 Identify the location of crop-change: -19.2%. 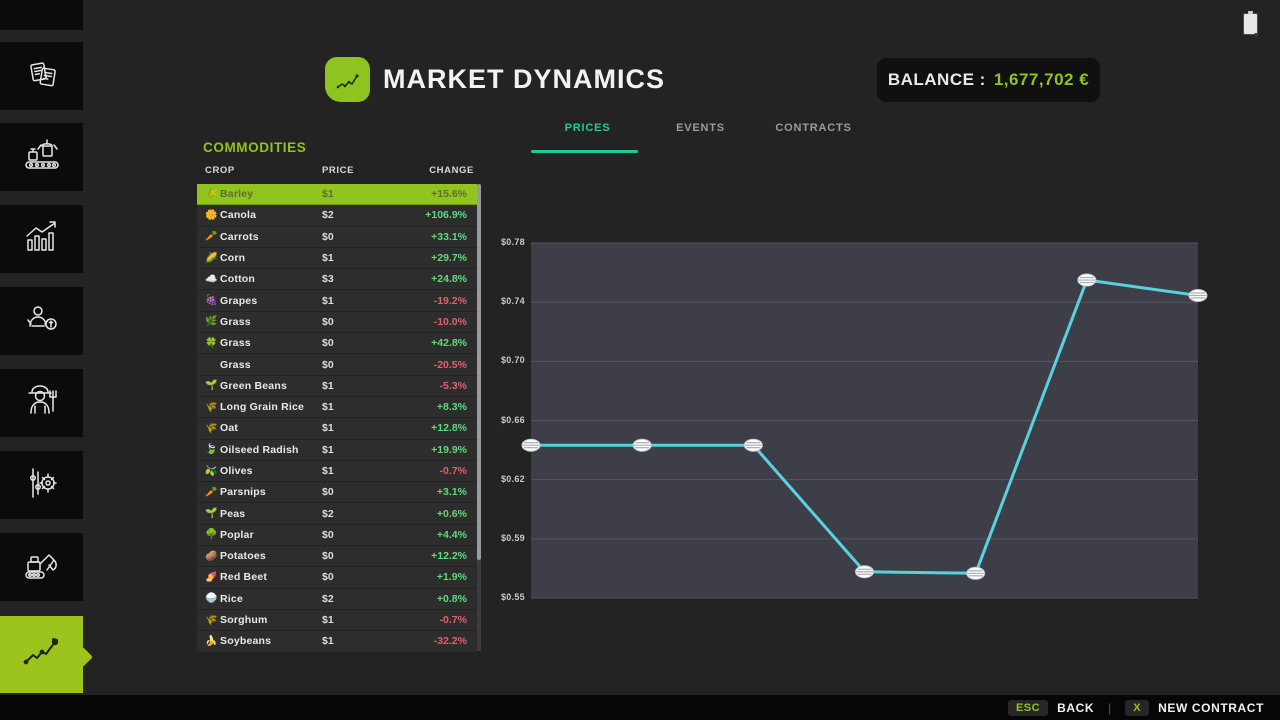
(450, 300).